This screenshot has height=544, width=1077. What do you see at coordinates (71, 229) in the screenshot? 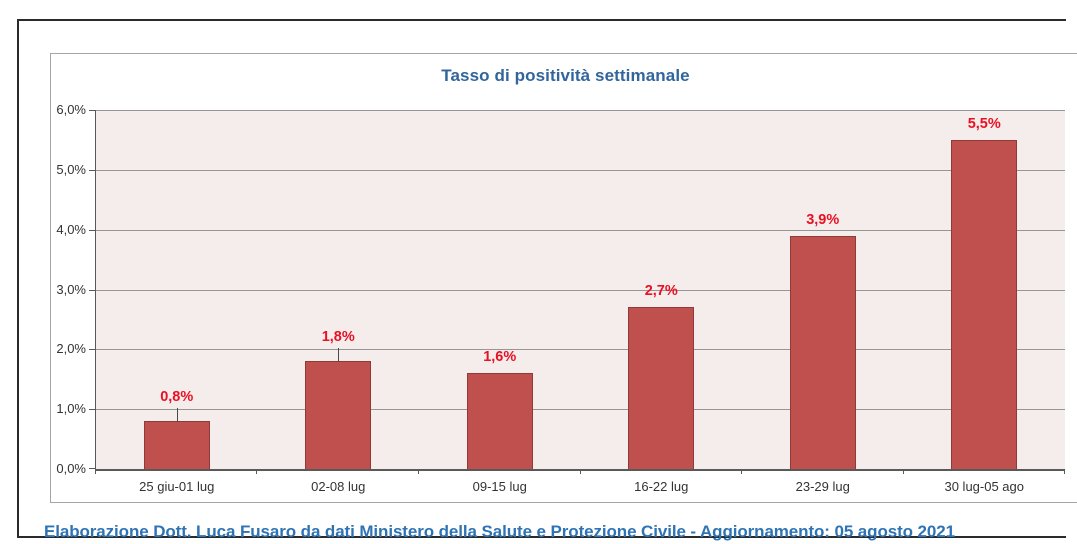
I see `y-tick-label: 4,0%` at bounding box center [71, 229].